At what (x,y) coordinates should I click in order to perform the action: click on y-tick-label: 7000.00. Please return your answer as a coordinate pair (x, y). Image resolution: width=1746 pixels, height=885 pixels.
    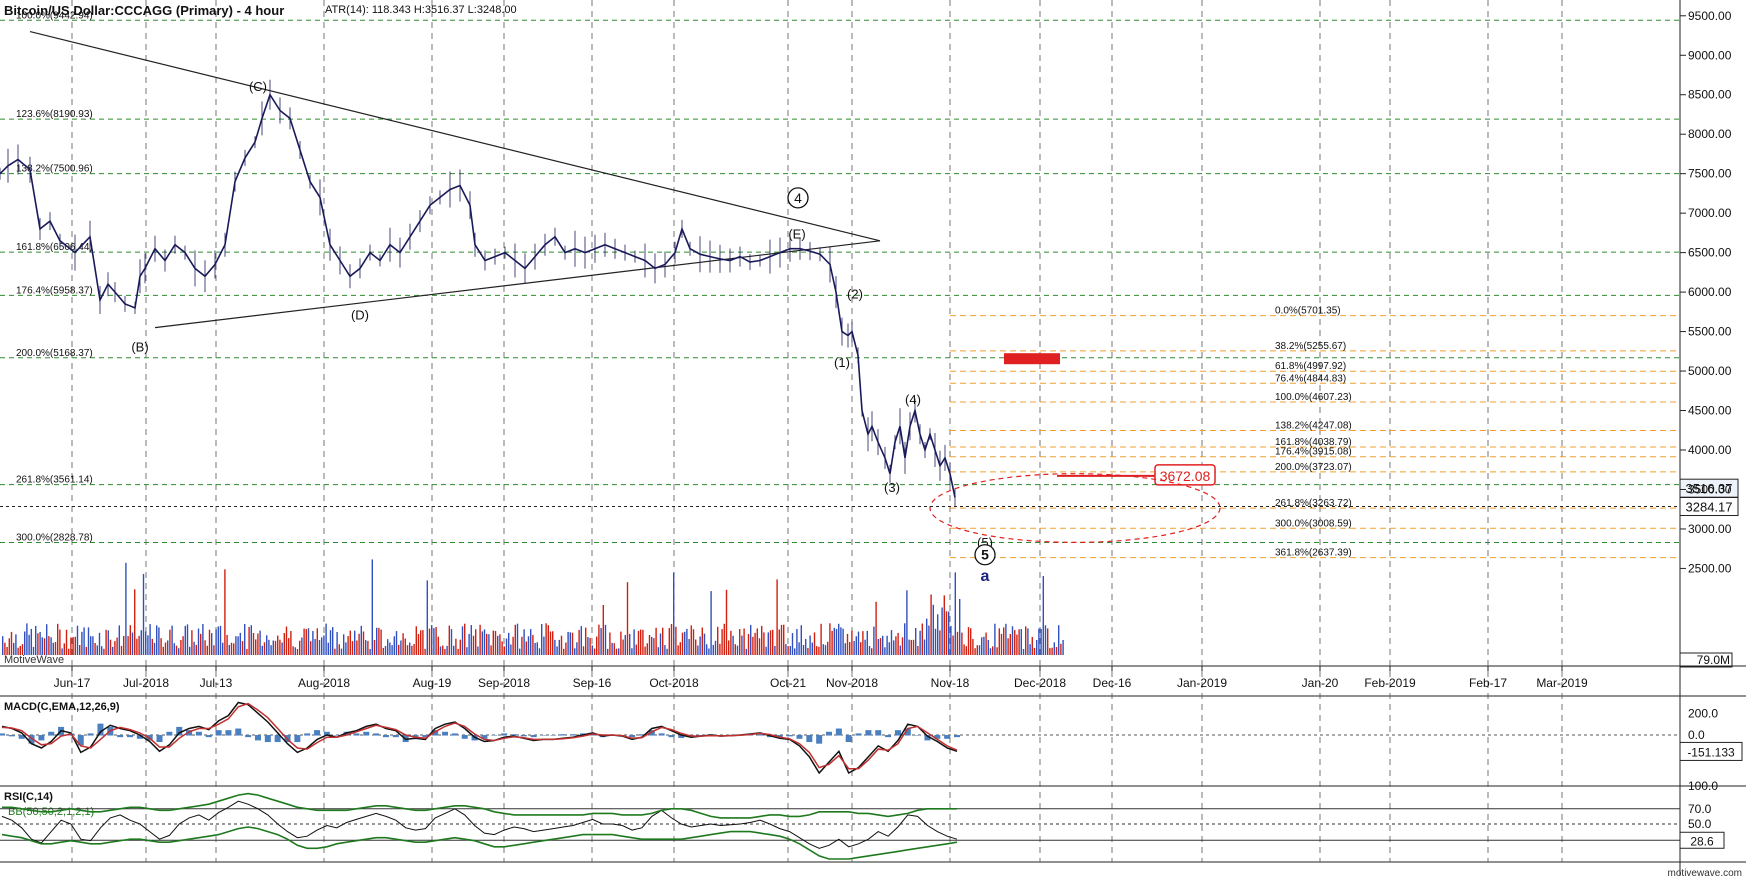
    Looking at the image, I should click on (1710, 213).